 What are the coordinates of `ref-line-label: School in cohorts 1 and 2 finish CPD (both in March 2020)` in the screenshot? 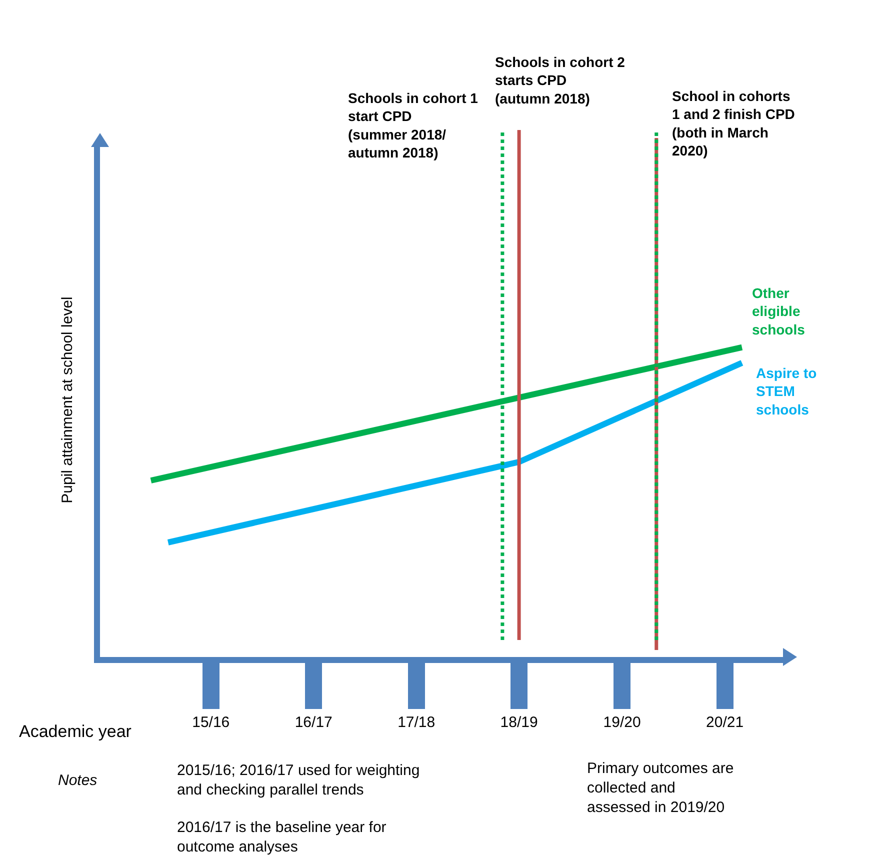 It's located at (733, 123).